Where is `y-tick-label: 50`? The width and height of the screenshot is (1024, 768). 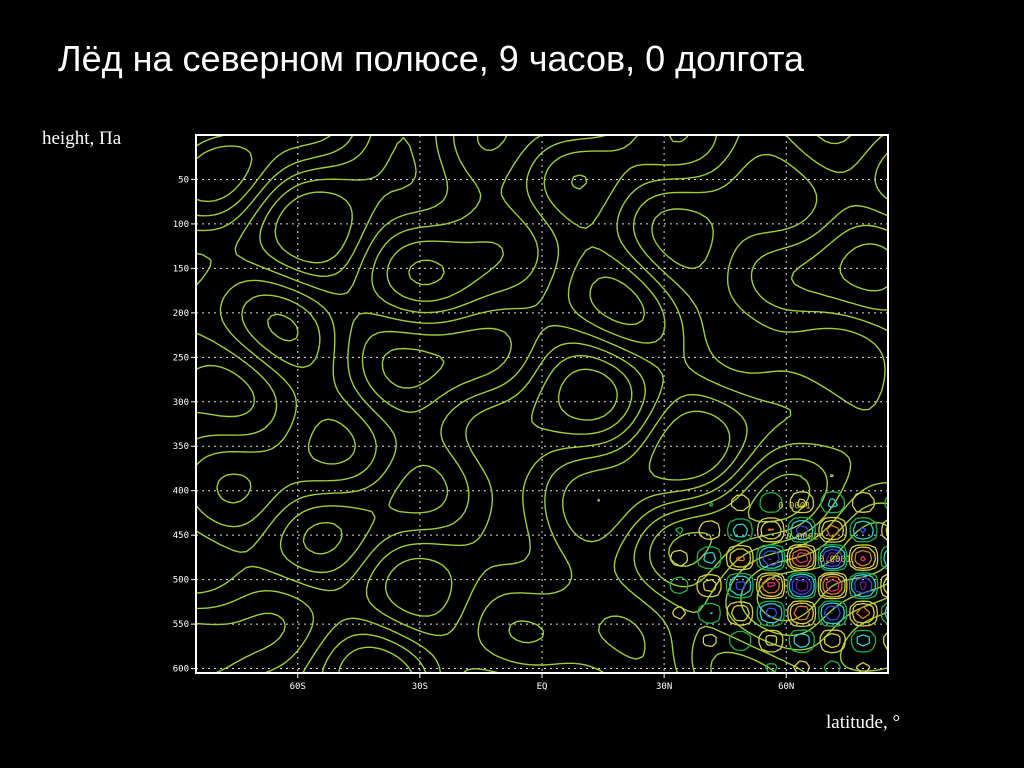 y-tick-label: 50 is located at coordinates (183, 180).